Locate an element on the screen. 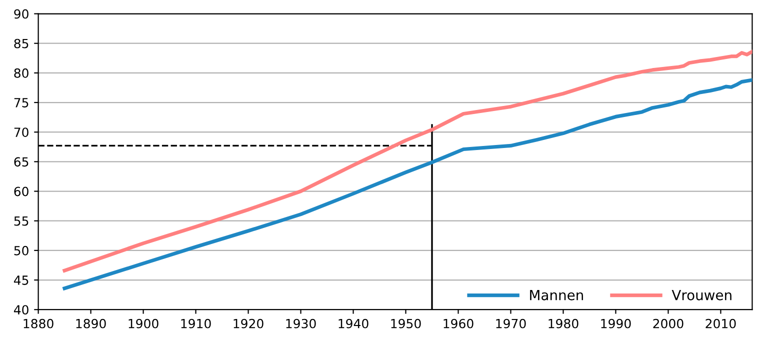 The image size is (766, 344). y-tick-label: 85 is located at coordinates (21, 43).